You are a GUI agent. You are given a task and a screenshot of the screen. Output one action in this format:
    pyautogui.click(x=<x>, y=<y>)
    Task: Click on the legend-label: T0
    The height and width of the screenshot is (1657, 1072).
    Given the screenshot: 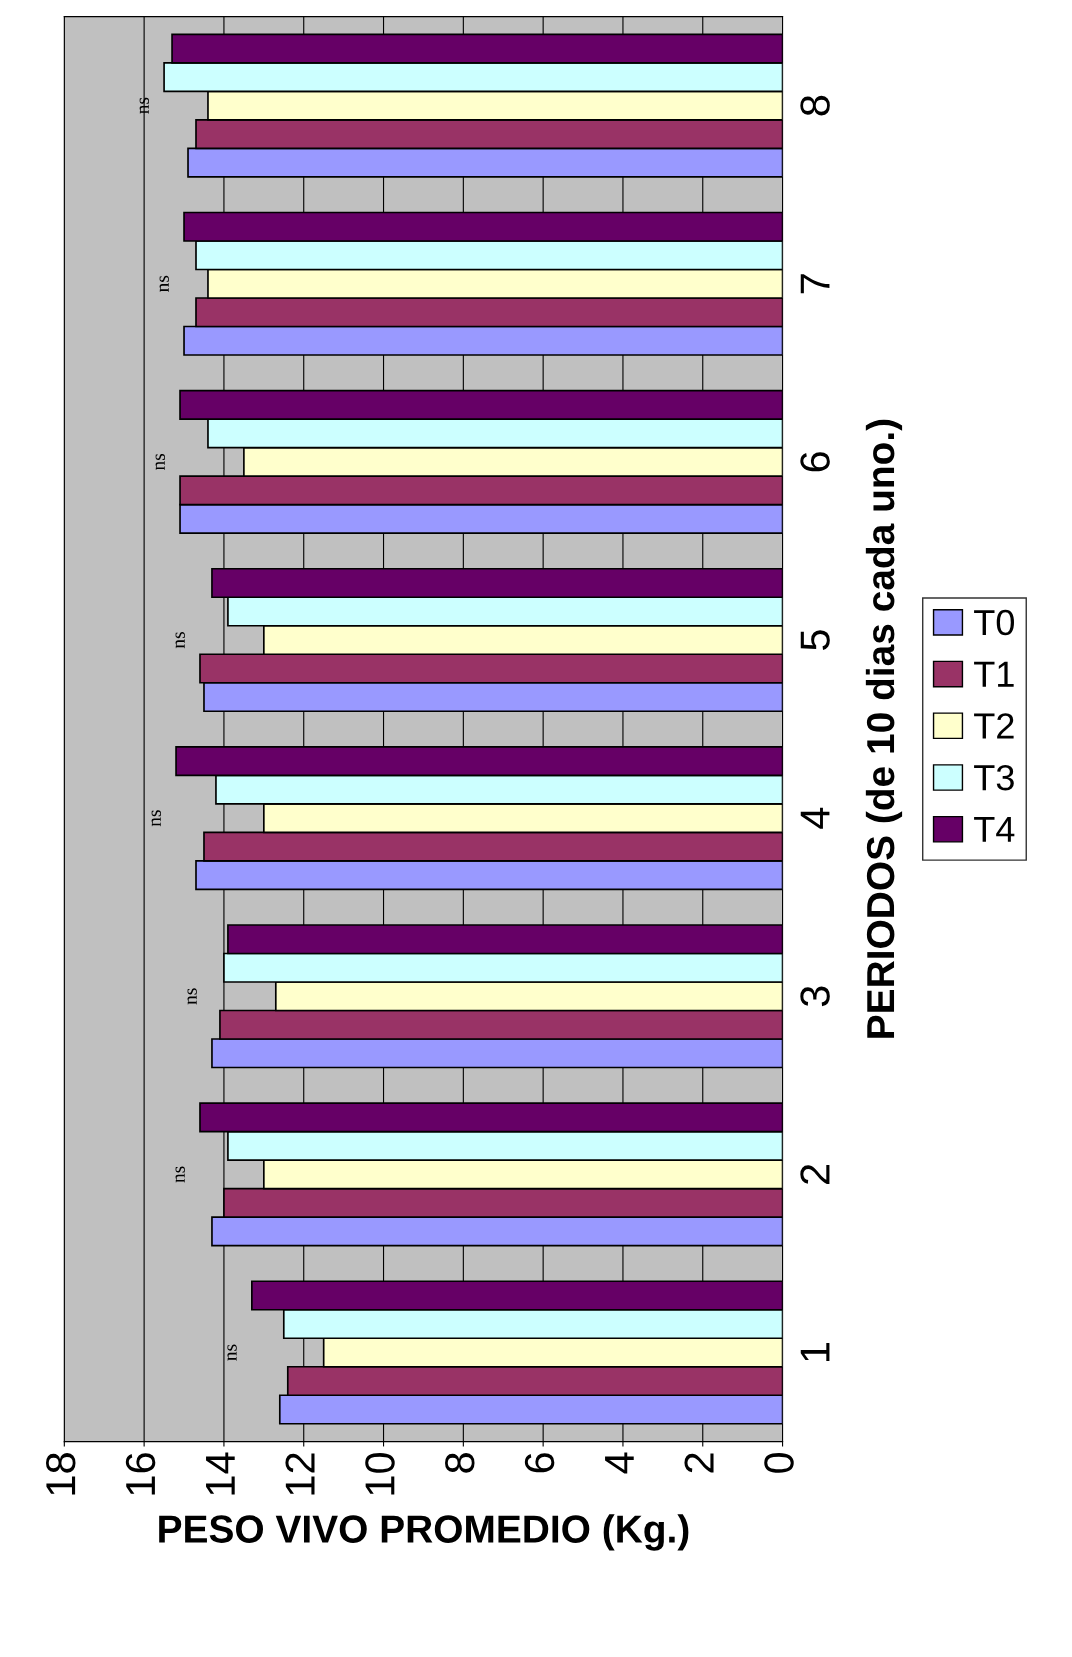 What is the action you would take?
    pyautogui.click(x=994, y=622)
    